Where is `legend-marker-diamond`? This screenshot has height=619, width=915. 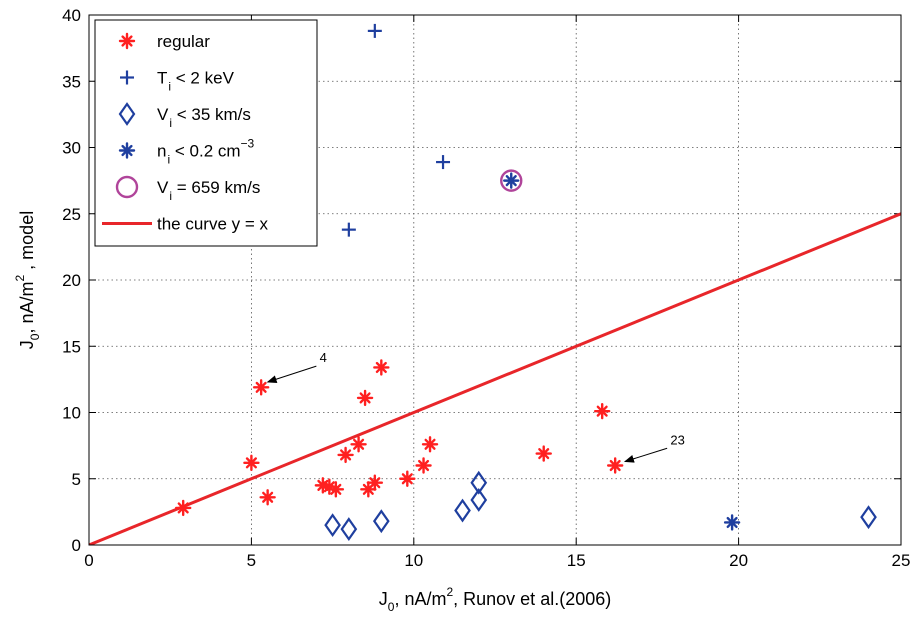
legend-marker-diamond is located at coordinates (127, 114).